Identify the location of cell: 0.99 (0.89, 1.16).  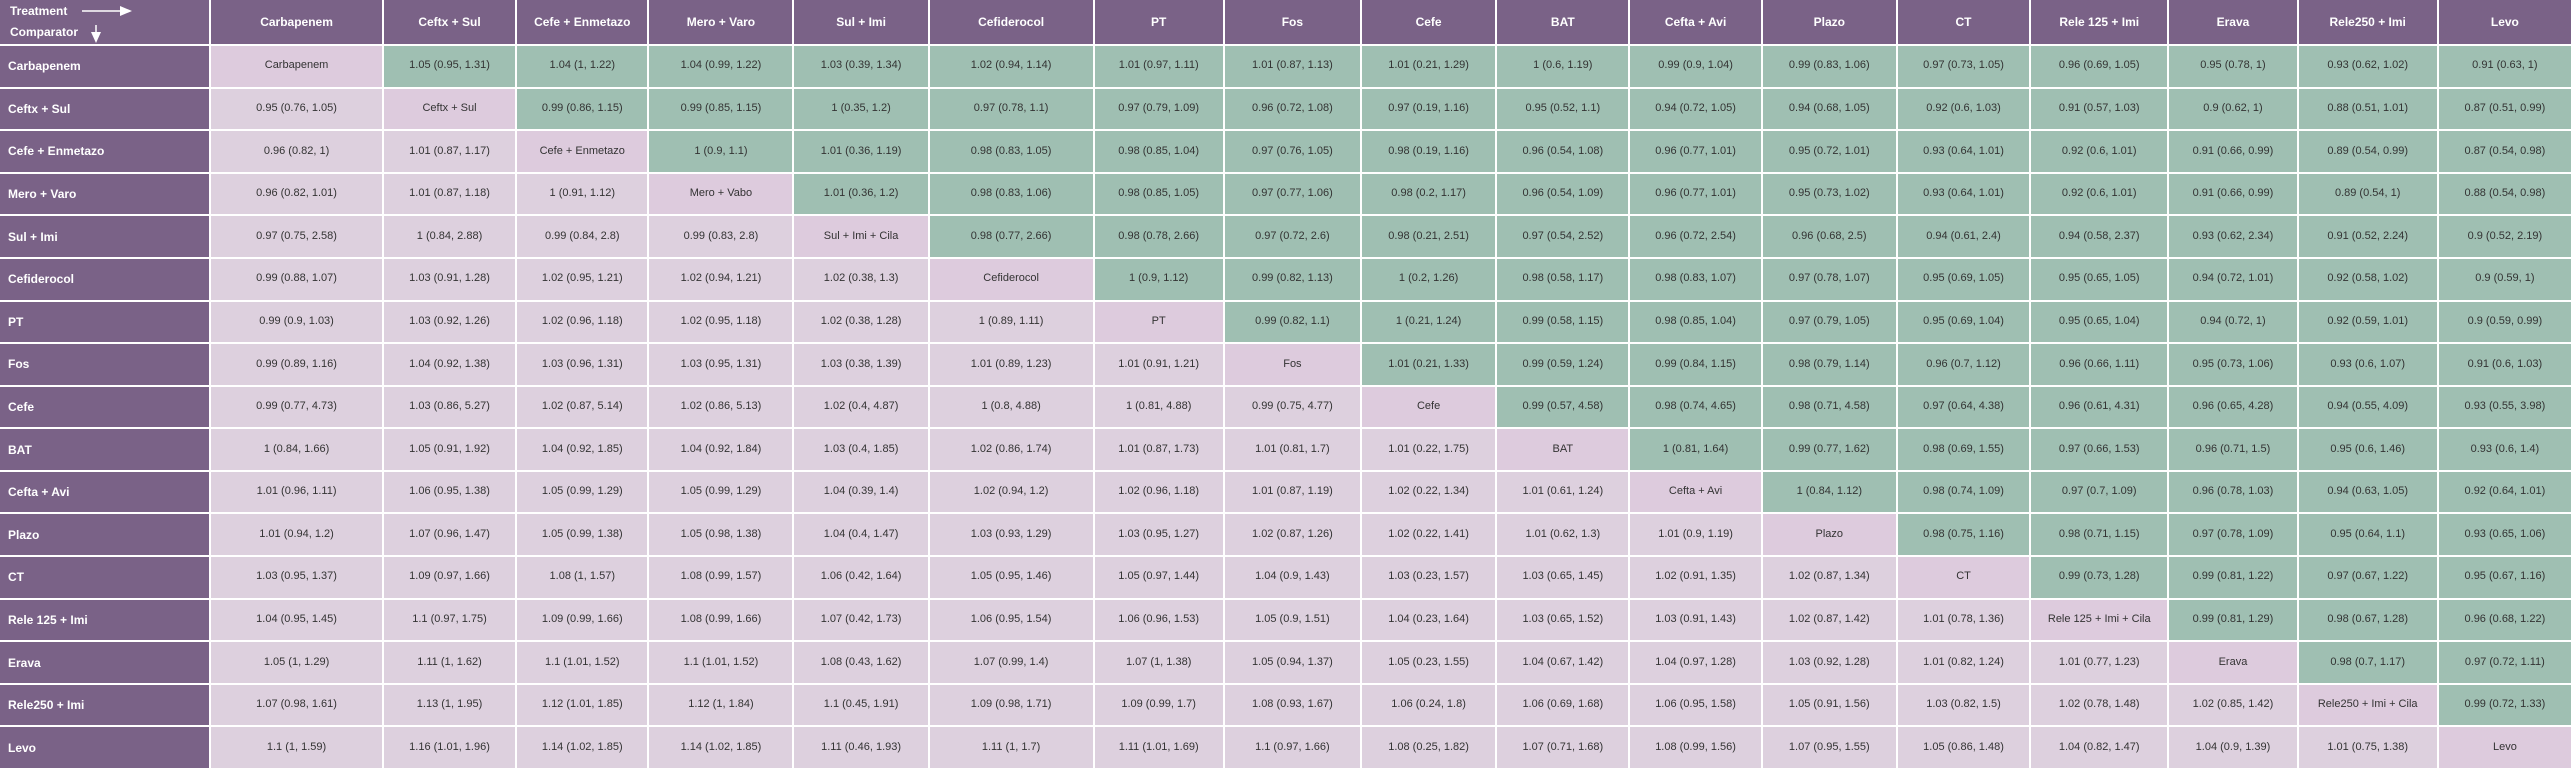
(296, 364).